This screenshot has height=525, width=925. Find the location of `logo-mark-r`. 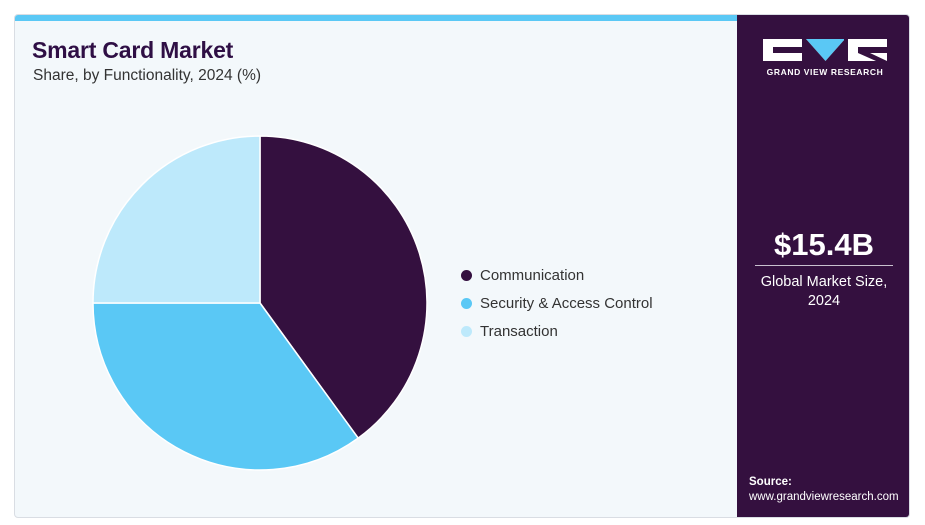

logo-mark-r is located at coordinates (868, 50).